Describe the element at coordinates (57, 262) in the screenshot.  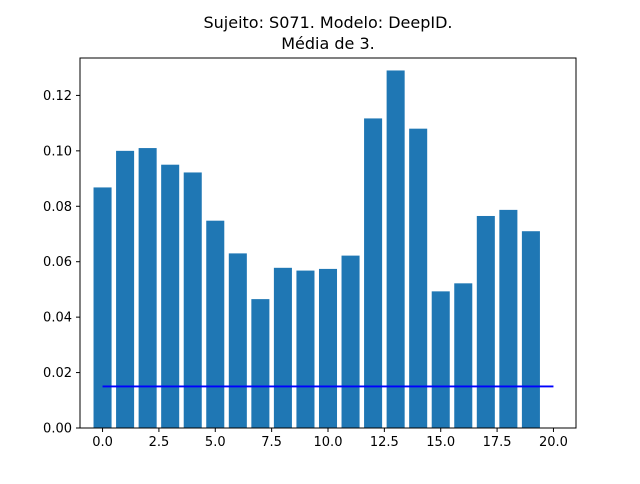
I see `y-tick-label: 0.06` at that location.